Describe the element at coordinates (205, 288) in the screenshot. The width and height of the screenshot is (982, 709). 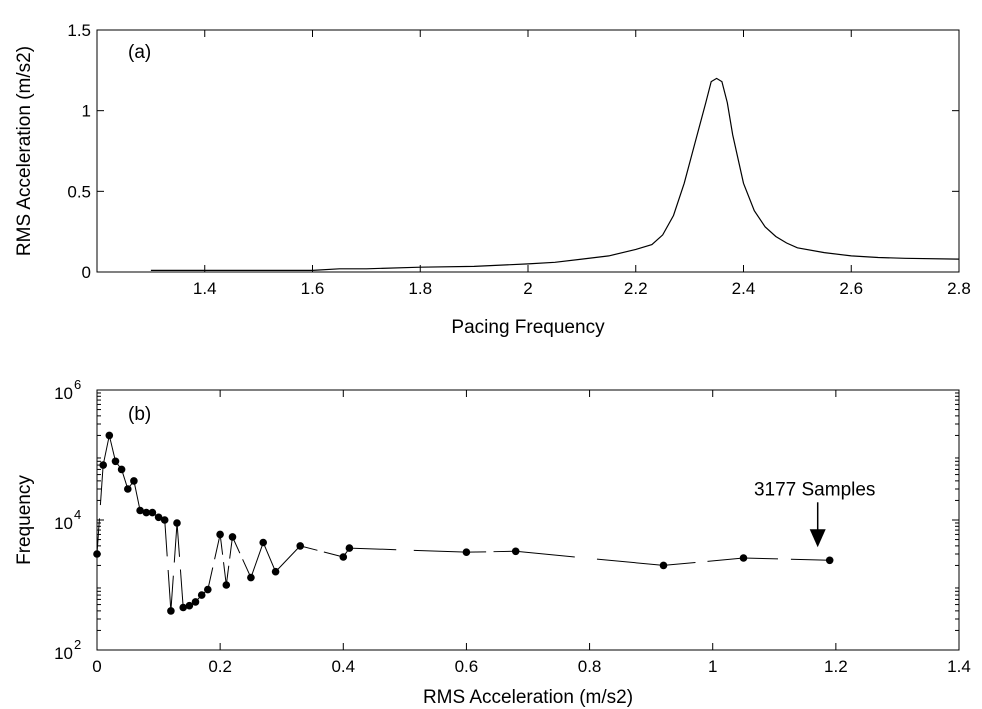
I see `panel-a-x-tick-label: 1.4` at that location.